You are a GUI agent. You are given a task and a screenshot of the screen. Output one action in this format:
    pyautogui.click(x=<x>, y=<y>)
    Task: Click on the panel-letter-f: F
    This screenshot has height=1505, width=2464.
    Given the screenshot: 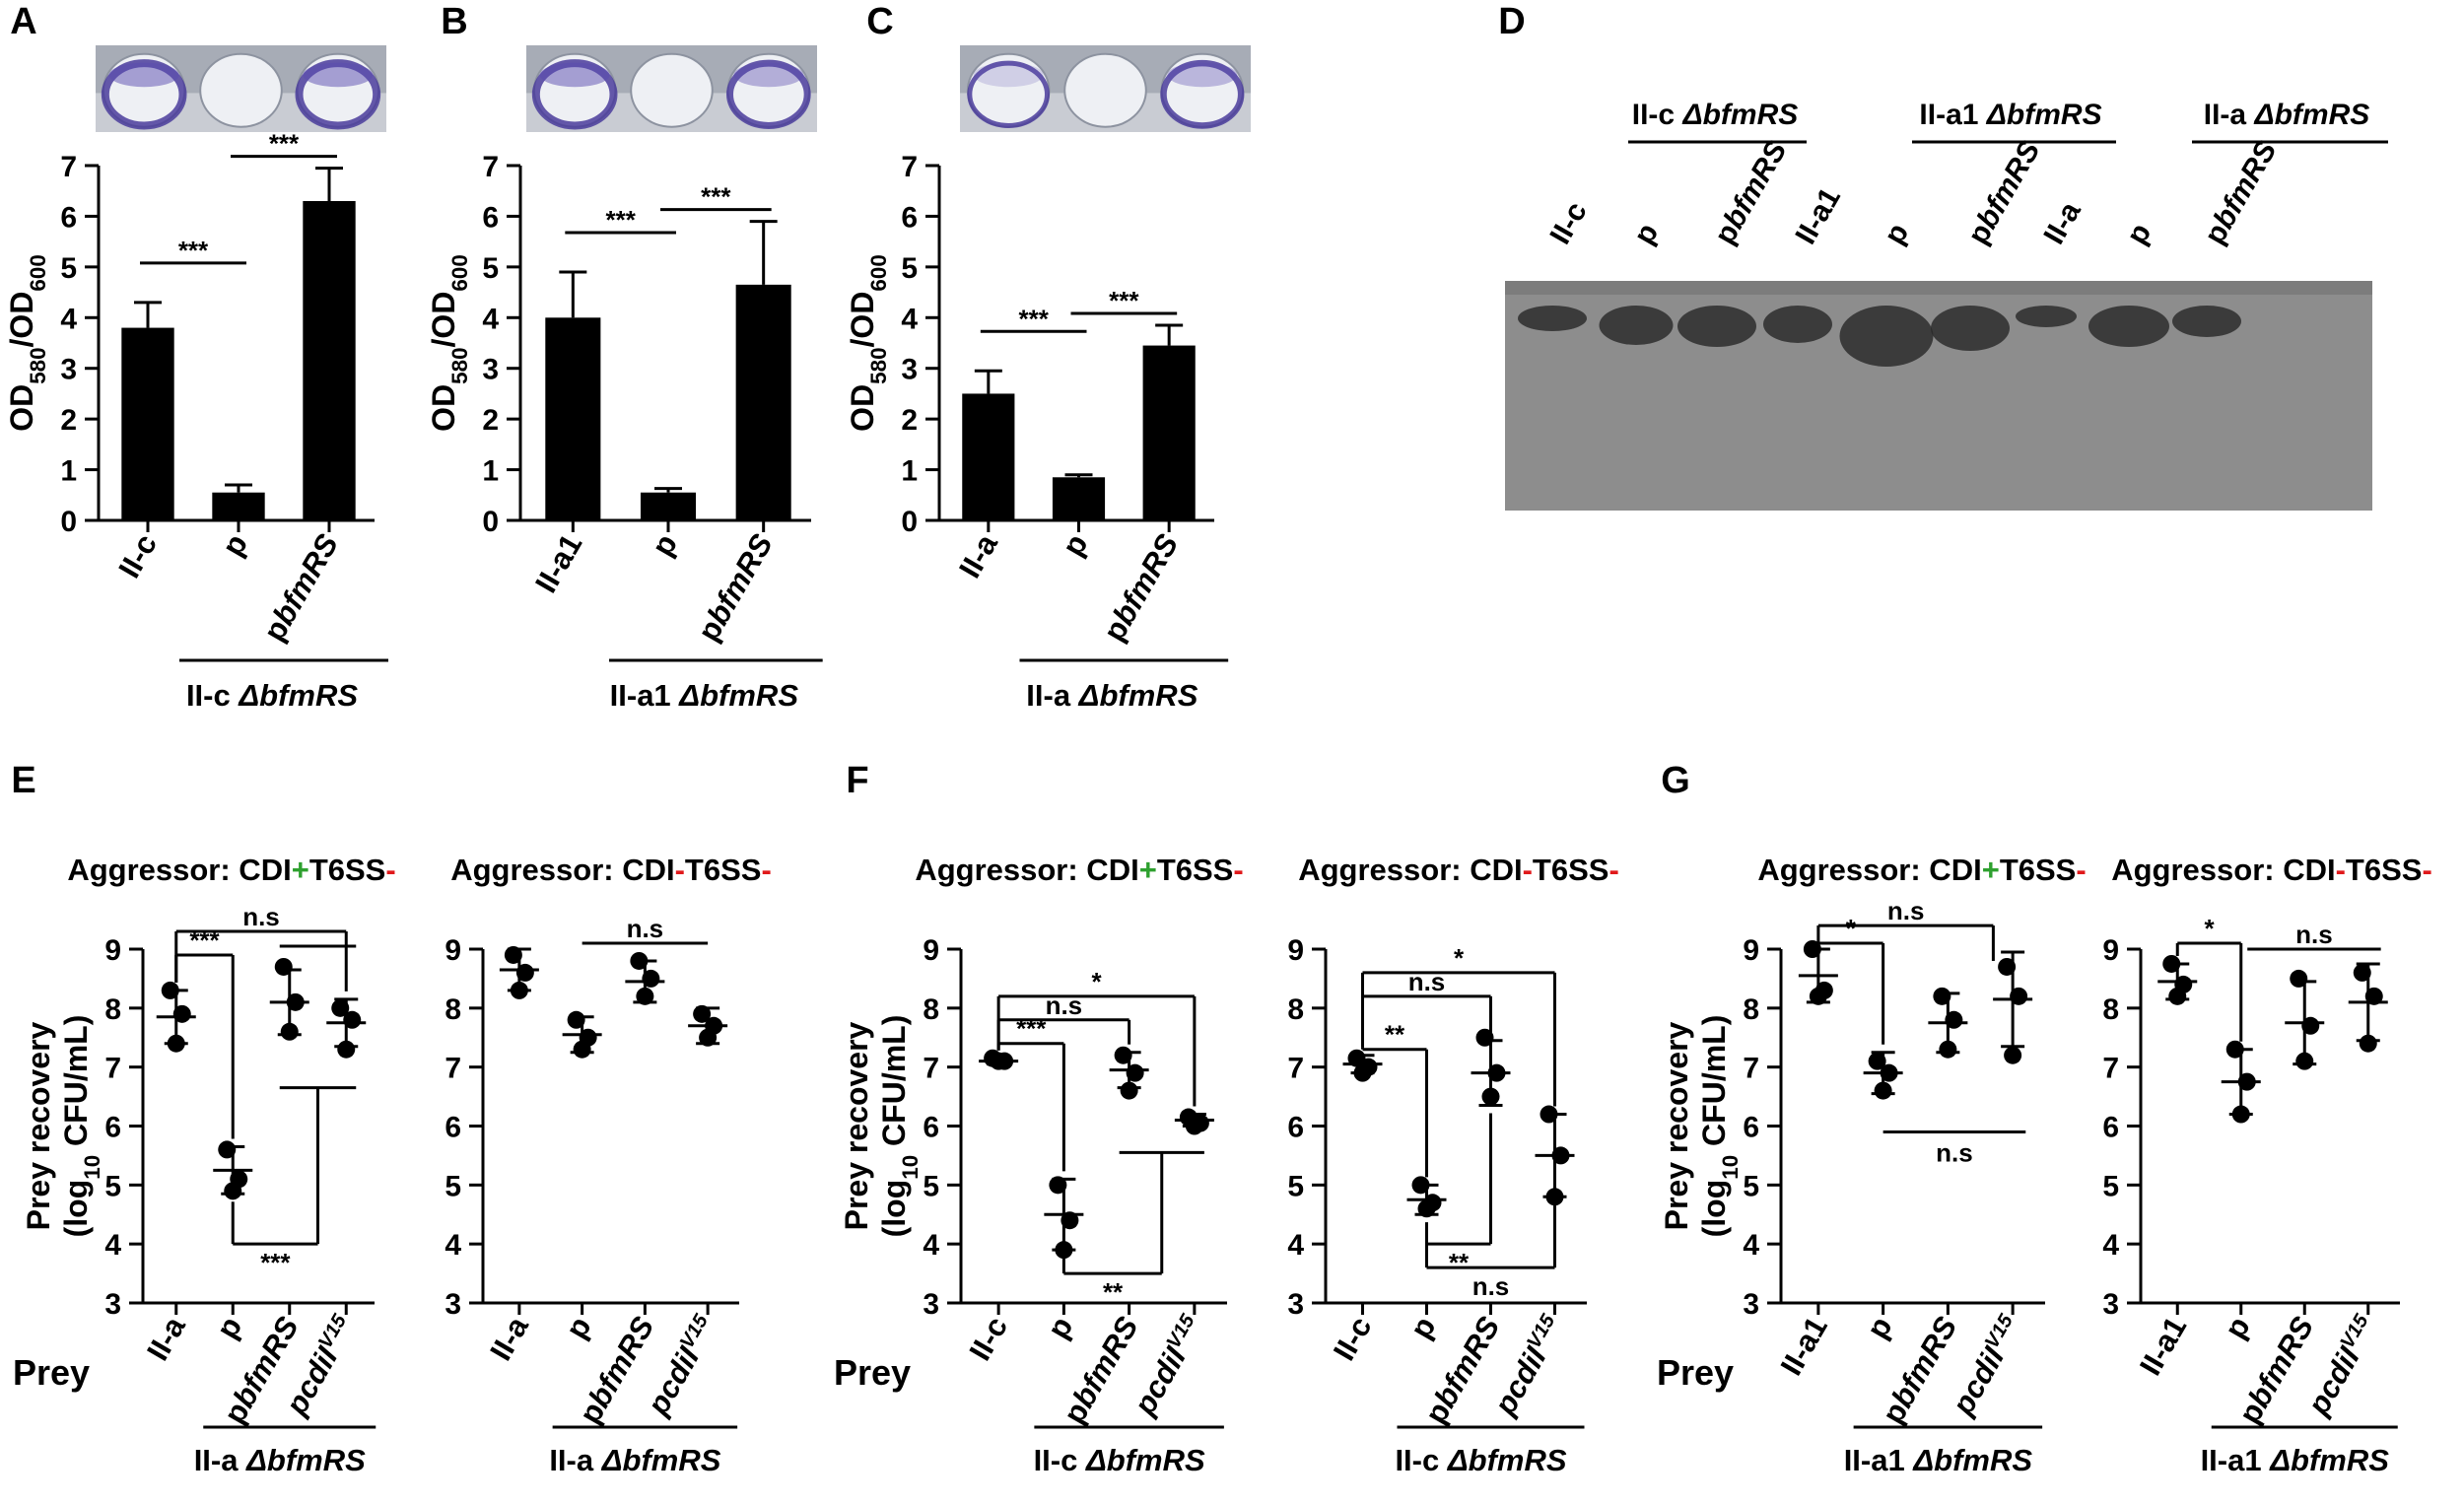 What is the action you would take?
    pyautogui.click(x=857, y=780)
    